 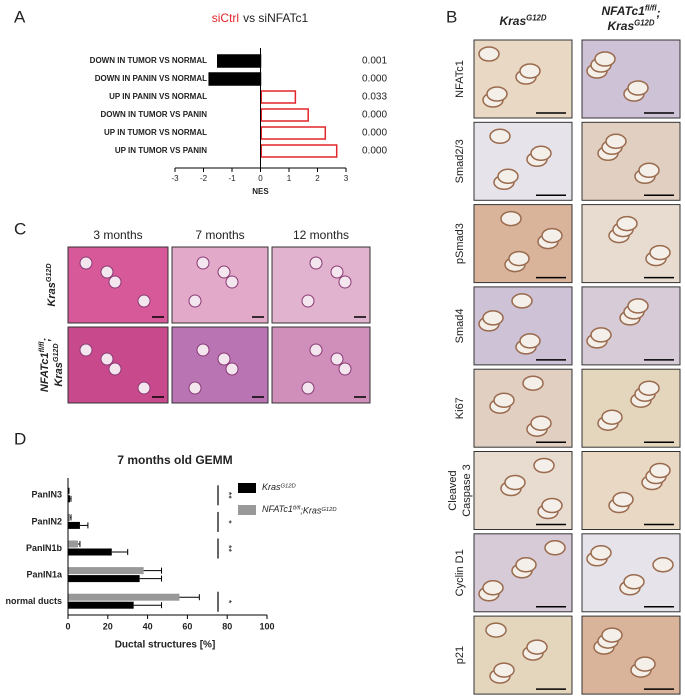 I want to click on category-label: DOWN IN TUMOR VS PANIN, so click(x=153, y=114).